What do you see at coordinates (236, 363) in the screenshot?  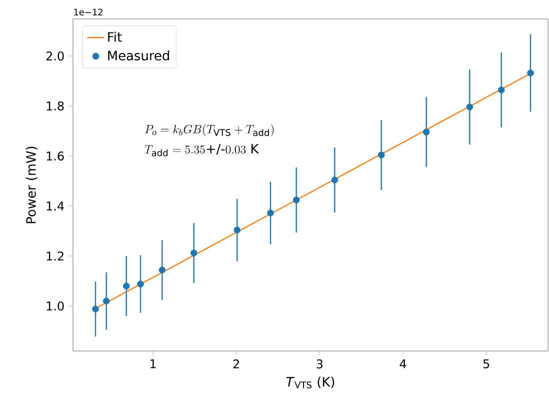 I see `x-tick-label: 2` at bounding box center [236, 363].